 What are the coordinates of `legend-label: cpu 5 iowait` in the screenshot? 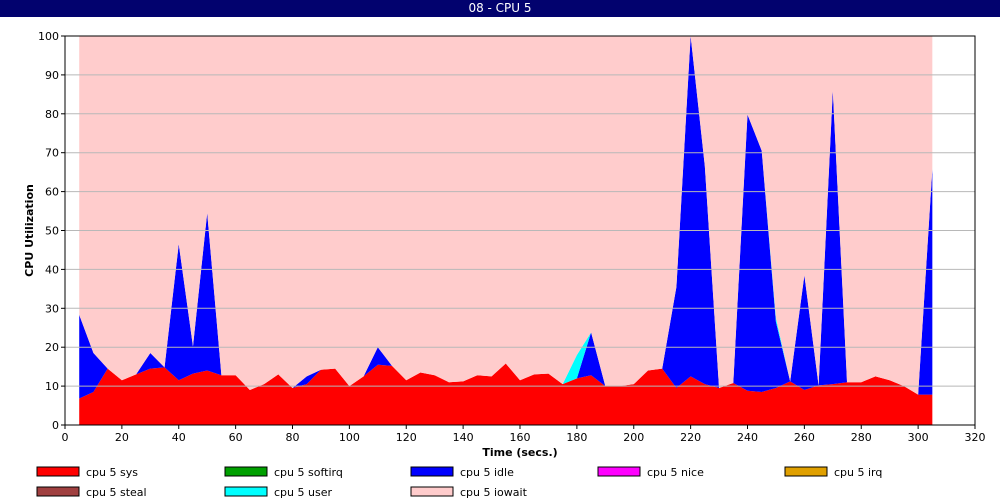 It's located at (494, 492).